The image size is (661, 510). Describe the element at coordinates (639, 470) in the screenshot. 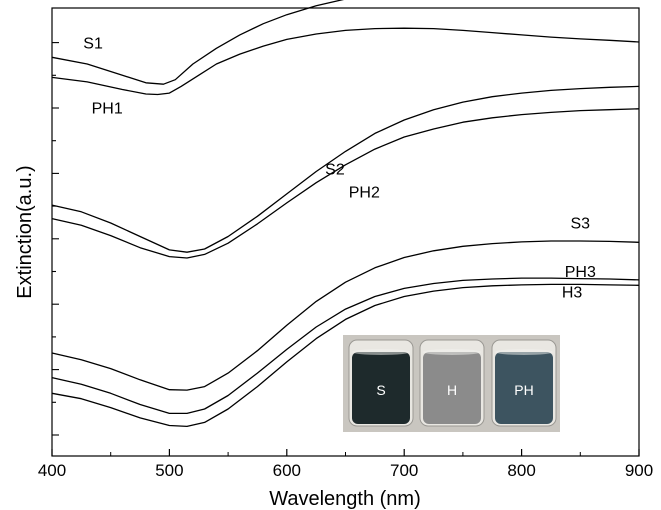

I see `x-tick-label: 900` at that location.